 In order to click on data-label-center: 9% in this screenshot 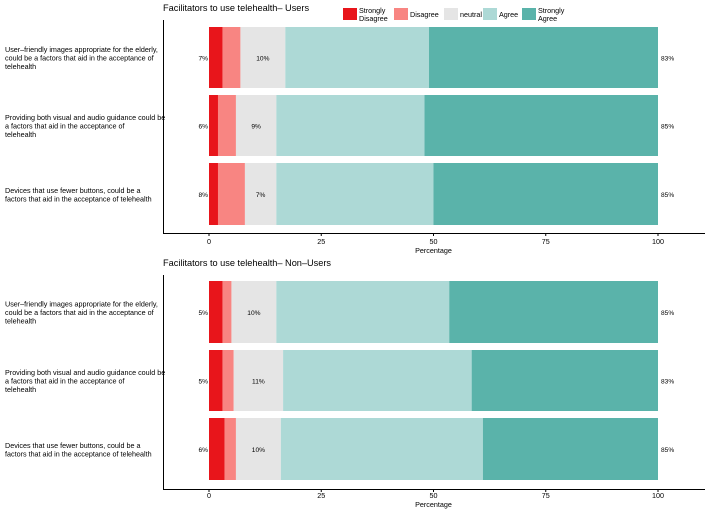, I will do `click(256, 127)`.